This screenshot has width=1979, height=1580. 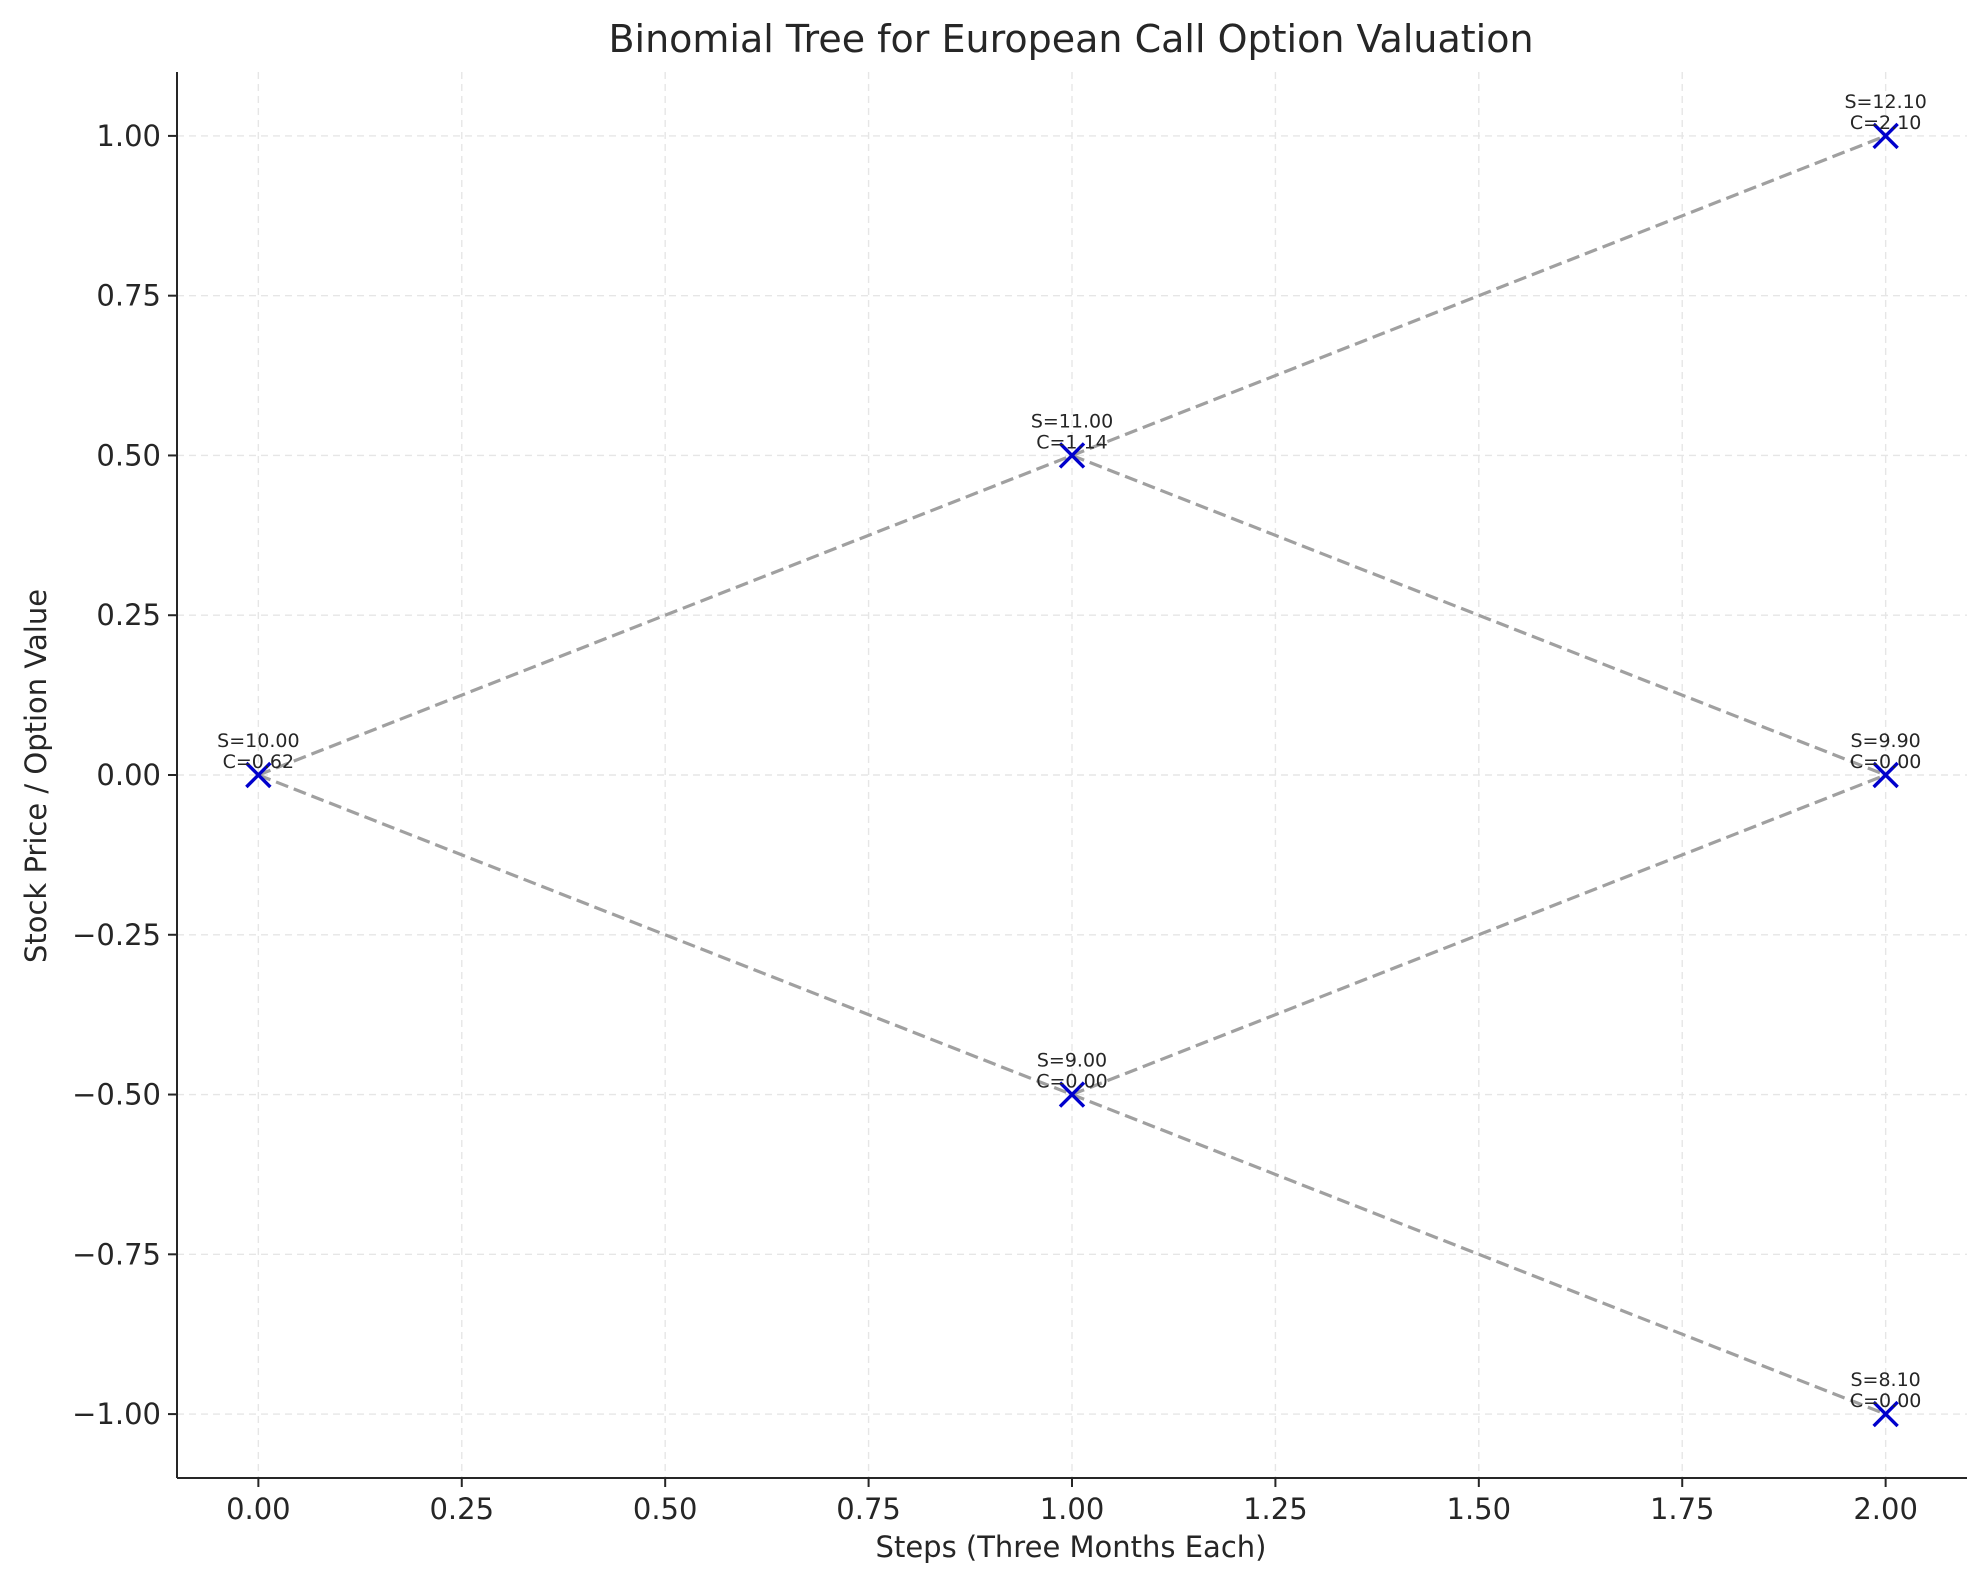 I want to click on x-tick-label: 0.25, so click(x=461, y=1509).